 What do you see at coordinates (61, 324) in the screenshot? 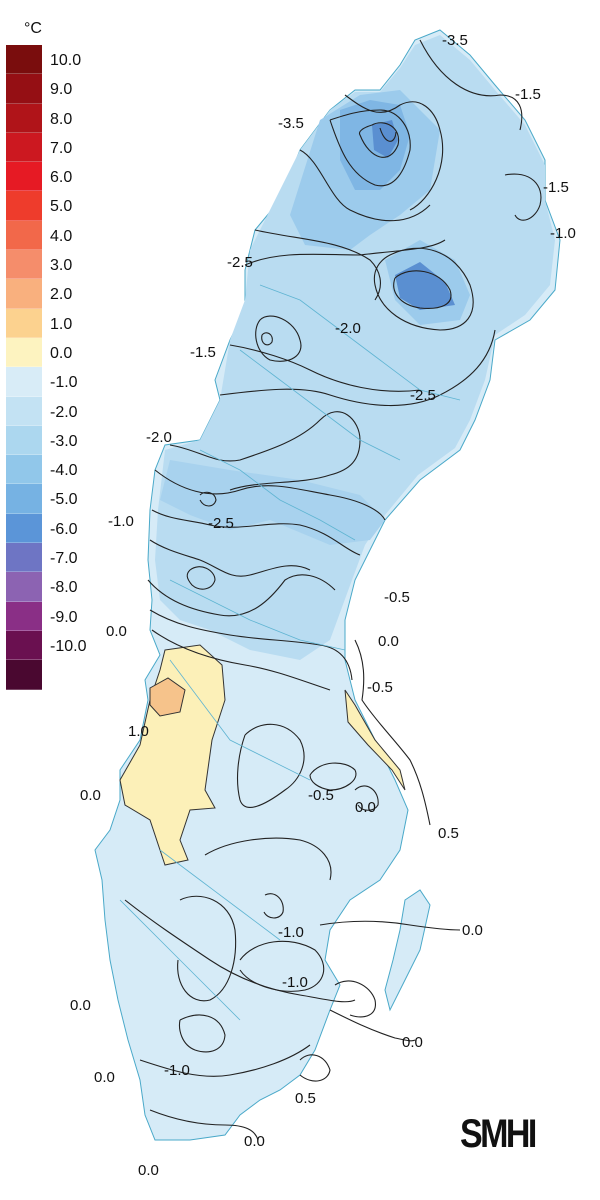
I see `legend-label: 1.0` at bounding box center [61, 324].